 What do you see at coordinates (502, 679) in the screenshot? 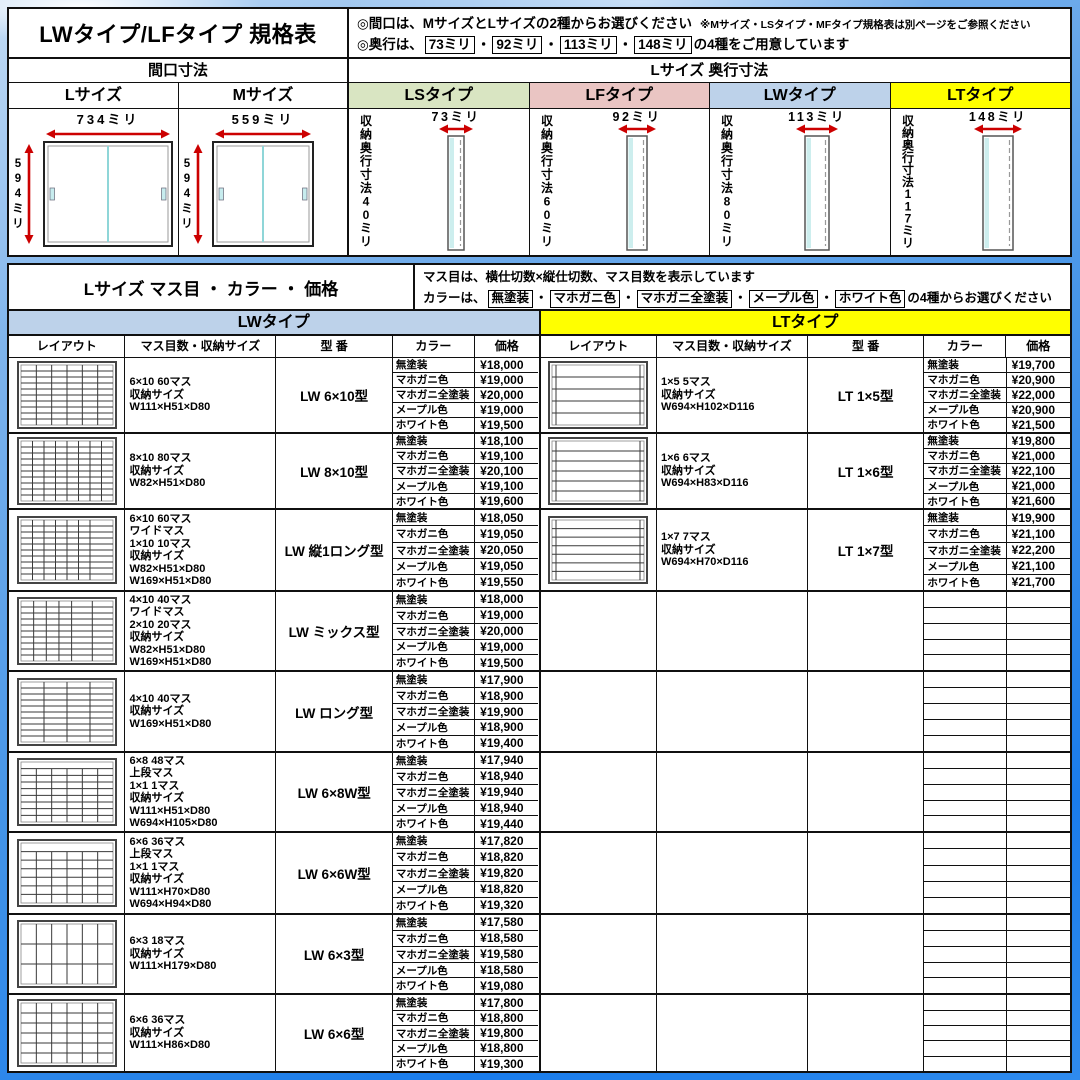
I see `price-cell: ¥17,900` at bounding box center [502, 679].